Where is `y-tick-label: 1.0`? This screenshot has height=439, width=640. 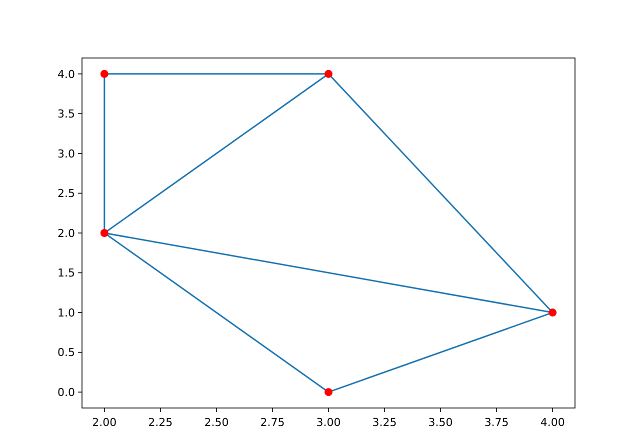
y-tick-label: 1.0 is located at coordinates (66, 313).